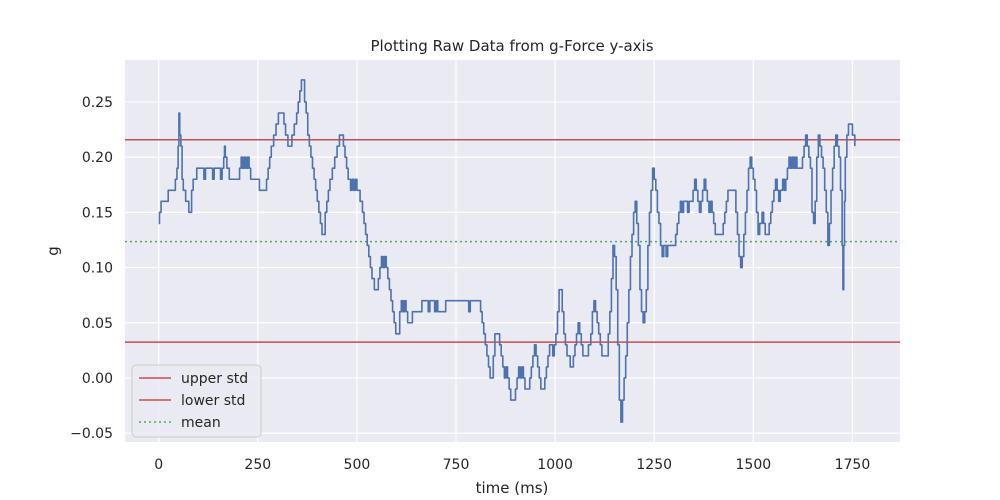 The height and width of the screenshot is (500, 1000). What do you see at coordinates (754, 465) in the screenshot?
I see `x-tick-label: 1500` at bounding box center [754, 465].